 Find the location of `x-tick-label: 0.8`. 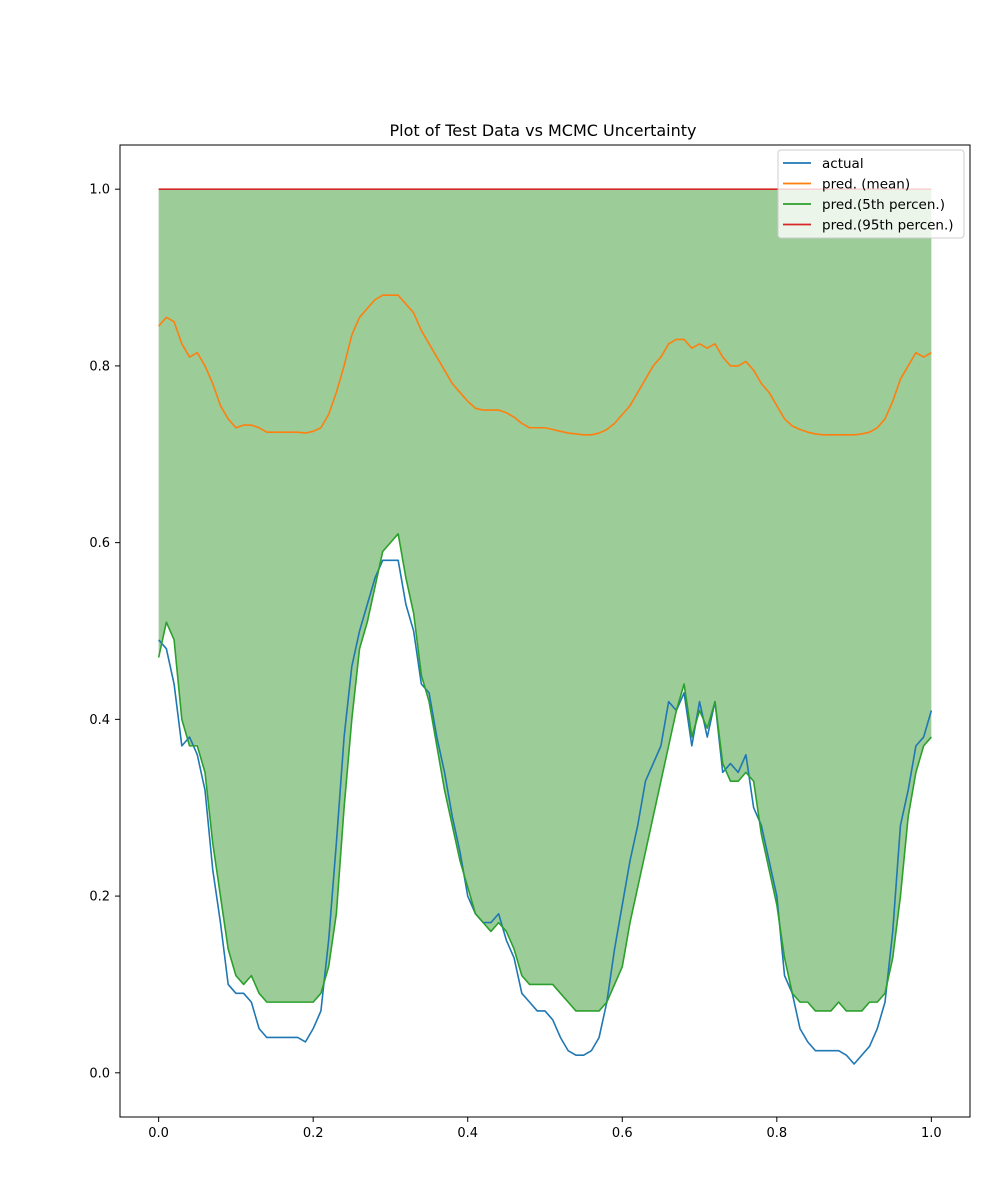

x-tick-label: 0.8 is located at coordinates (776, 1133).